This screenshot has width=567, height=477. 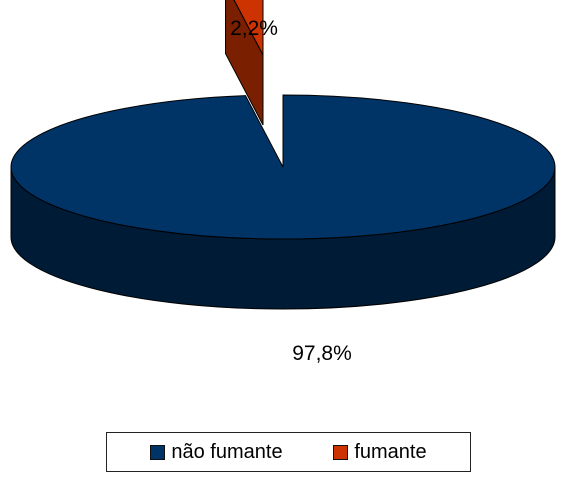 What do you see at coordinates (341, 452) in the screenshot?
I see `legend-swatch-fumante` at bounding box center [341, 452].